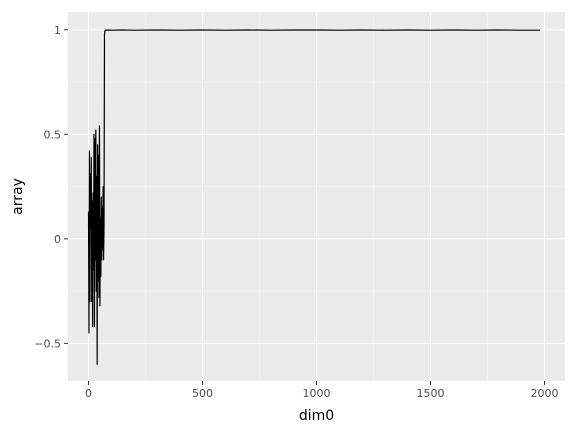  I want to click on y-tick-label: 0, so click(57, 239).